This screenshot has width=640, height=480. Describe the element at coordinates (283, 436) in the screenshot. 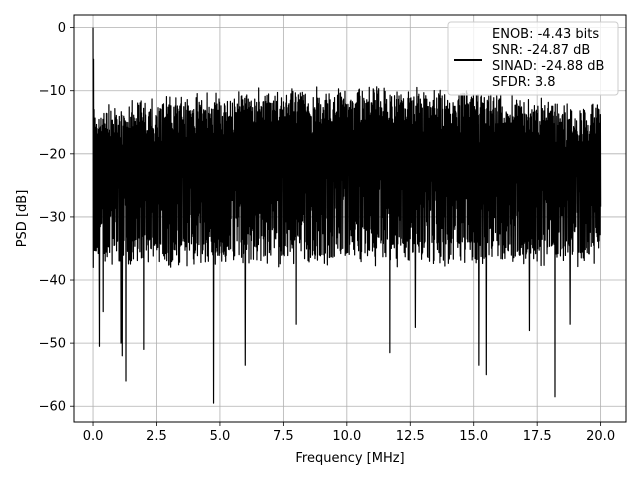

I see `x-tick-label: 7.5` at that location.